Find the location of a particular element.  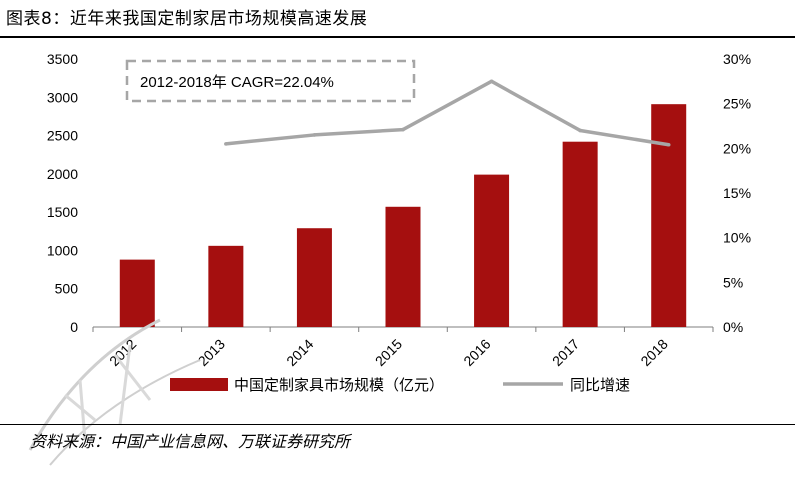

y-left-tick-label: 3000 is located at coordinates (62, 97).